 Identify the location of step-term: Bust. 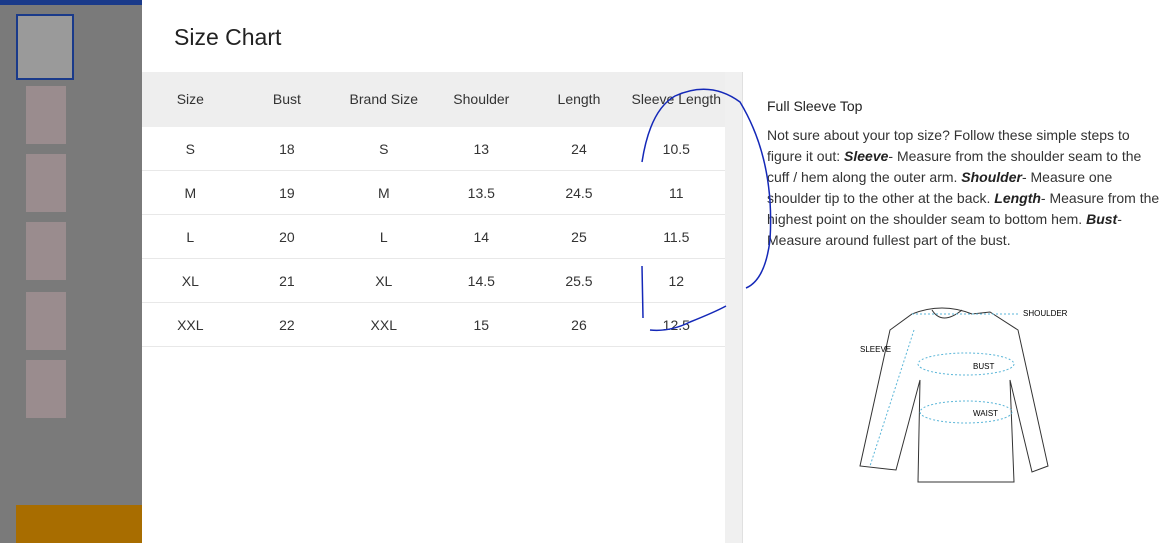
(1101, 219).